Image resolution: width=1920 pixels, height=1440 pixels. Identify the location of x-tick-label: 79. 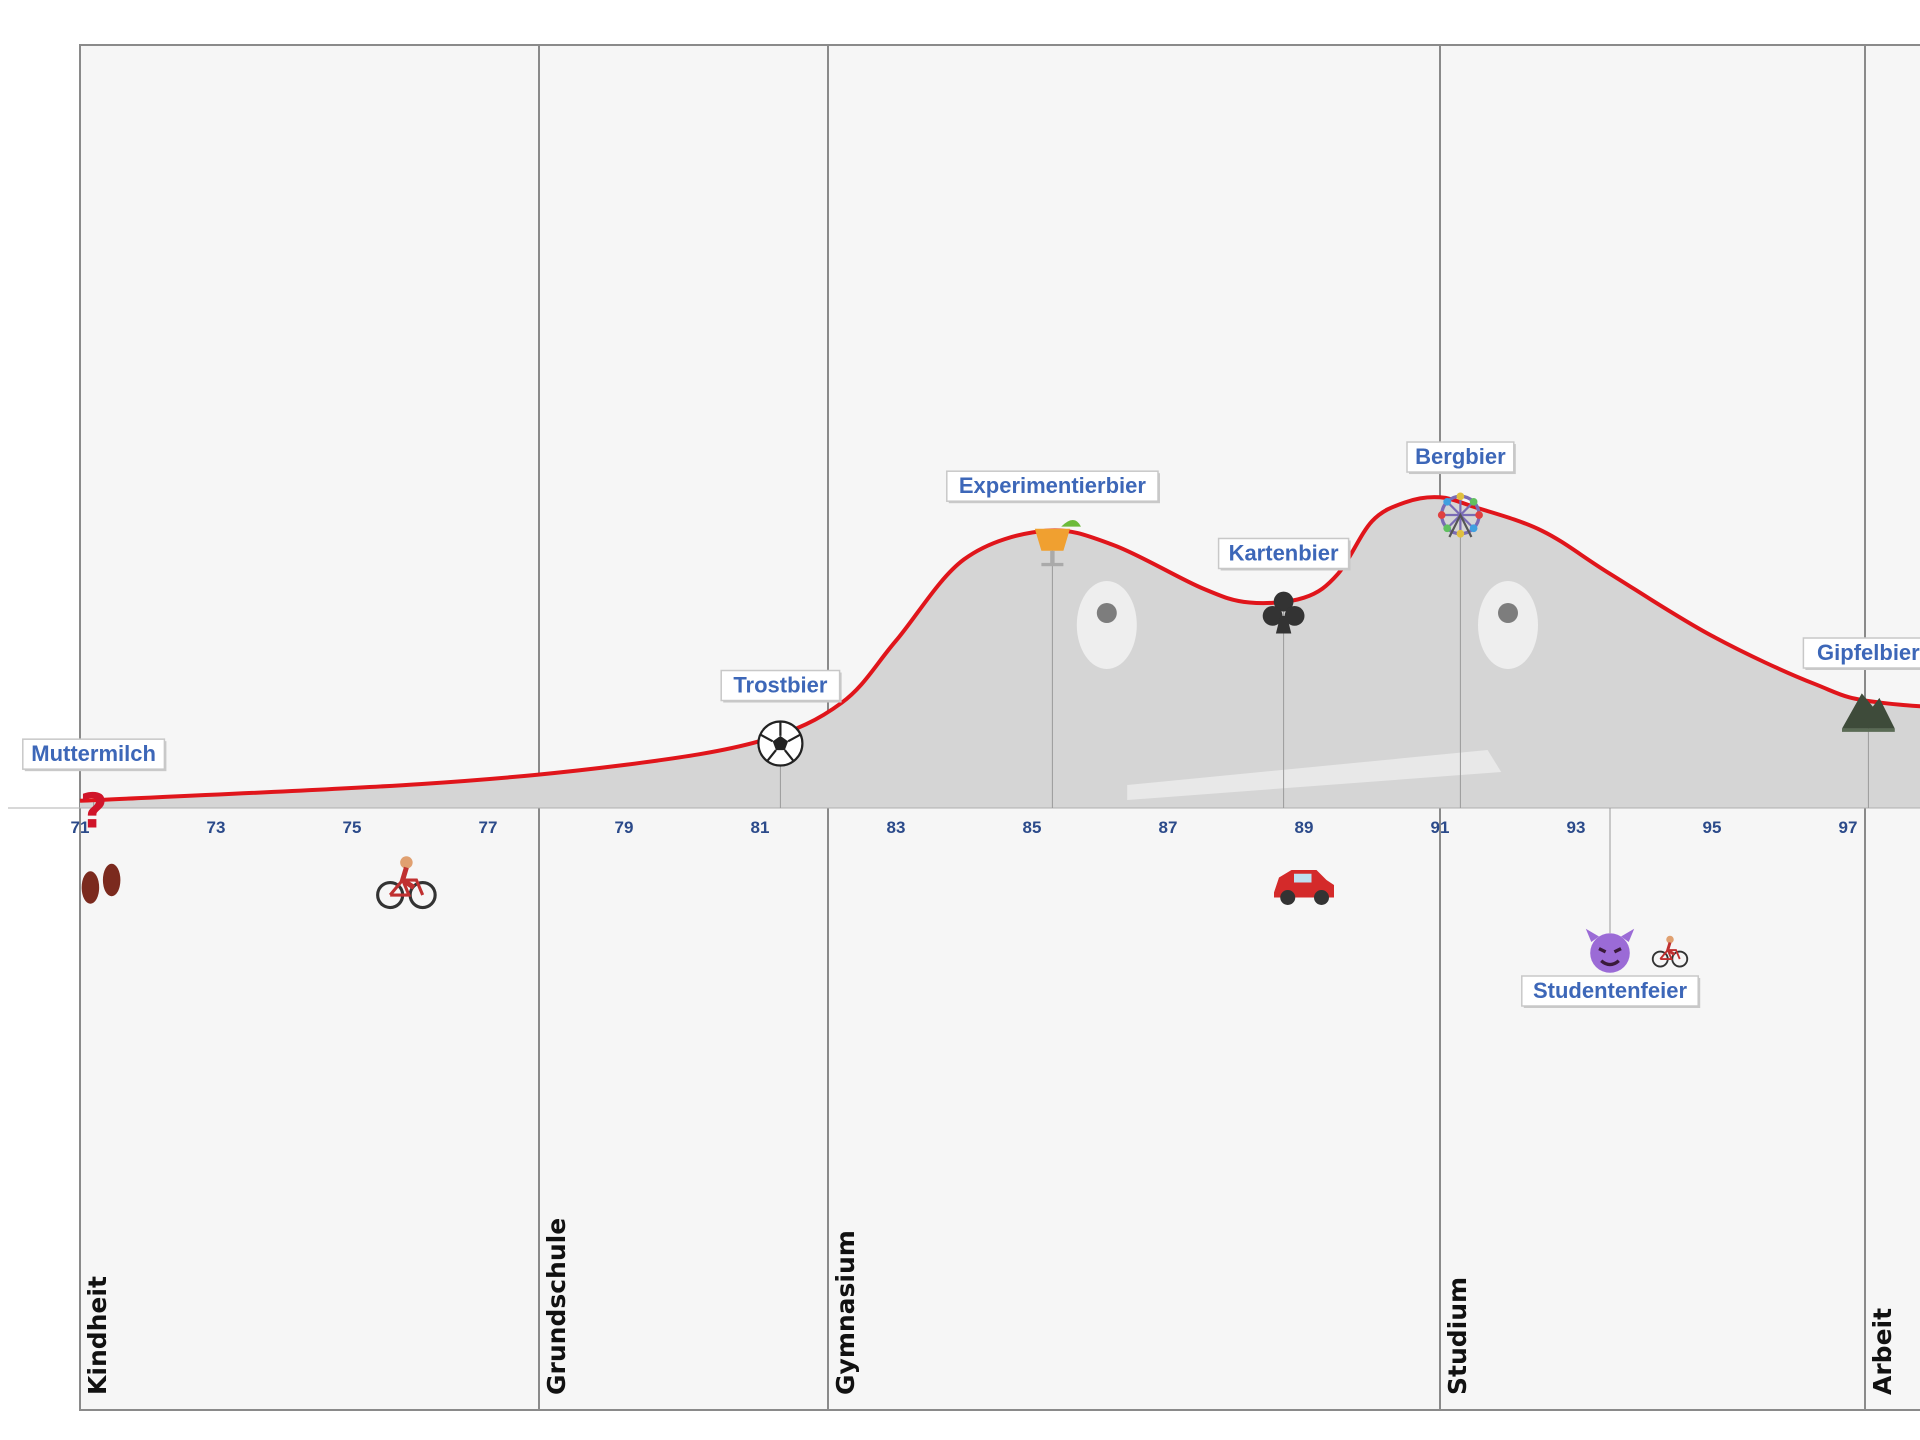
(624, 827).